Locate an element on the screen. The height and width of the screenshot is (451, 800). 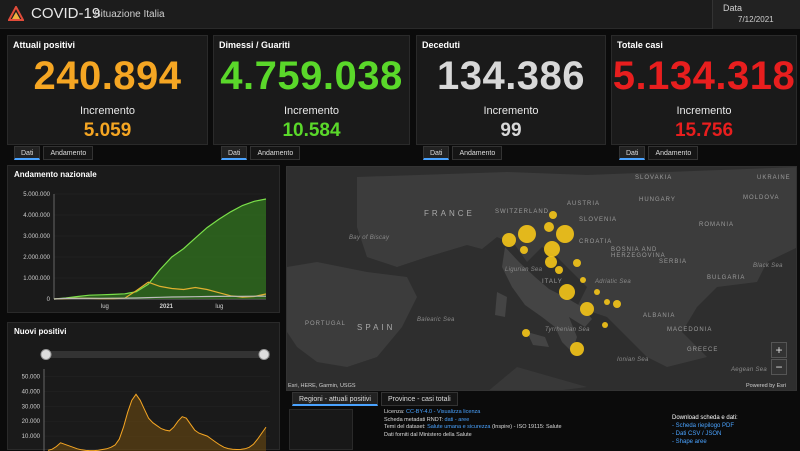
card-tabs-4: Dati Andamento is located at coordinates (659, 153).